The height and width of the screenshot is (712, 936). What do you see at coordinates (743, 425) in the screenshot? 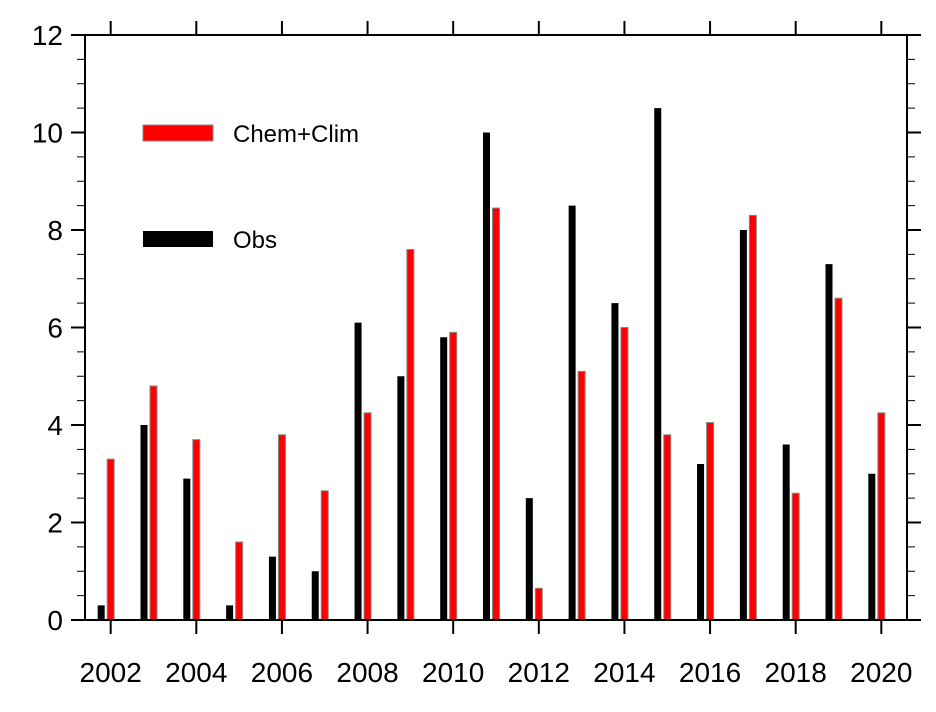
I see `bar-obs-2017` at bounding box center [743, 425].